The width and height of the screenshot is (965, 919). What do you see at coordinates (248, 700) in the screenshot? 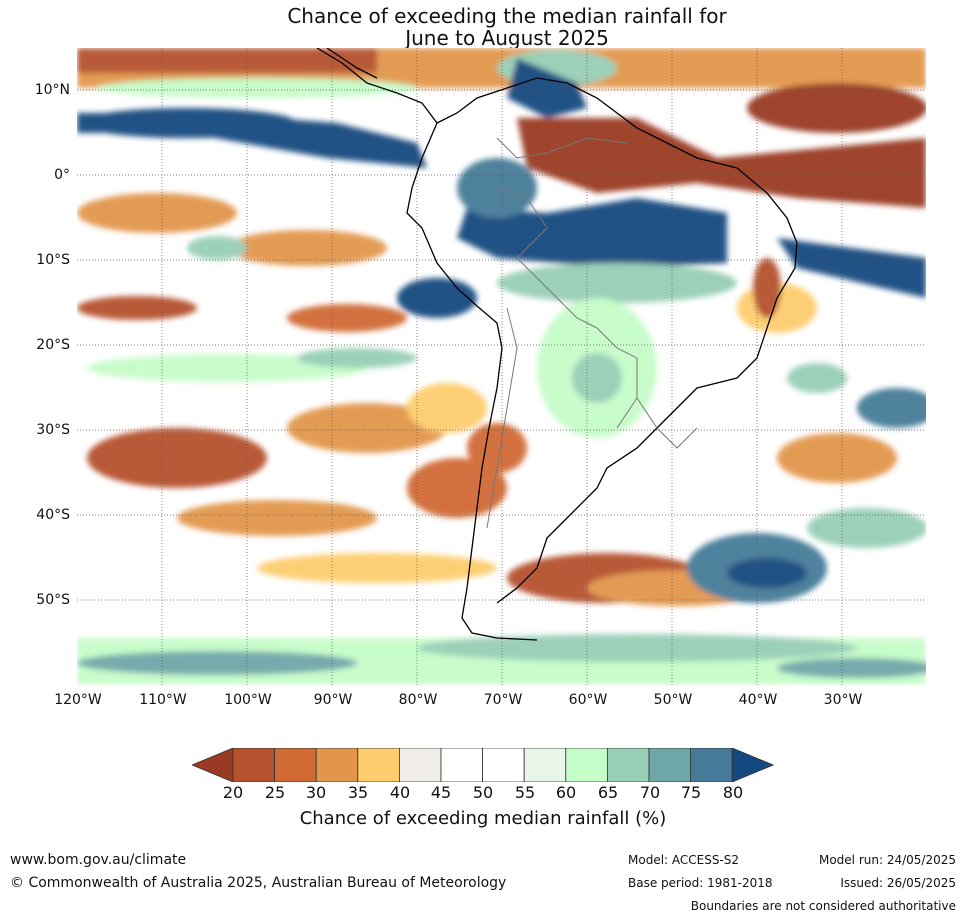
I see `lon-label-100w: 100°W` at bounding box center [248, 700].